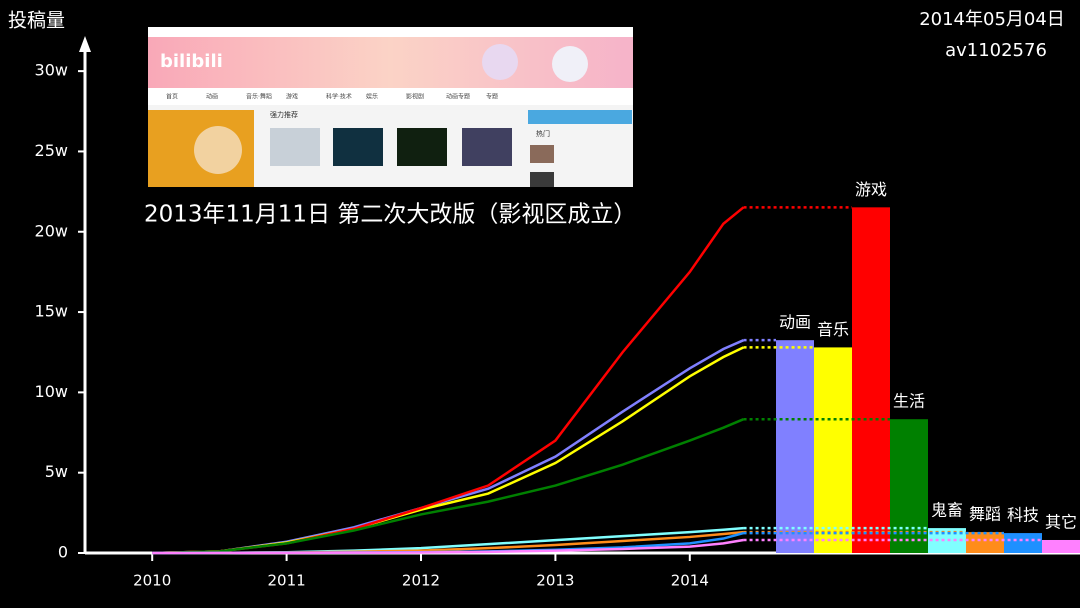  I want to click on y-tick-label: 25w, so click(51, 150).